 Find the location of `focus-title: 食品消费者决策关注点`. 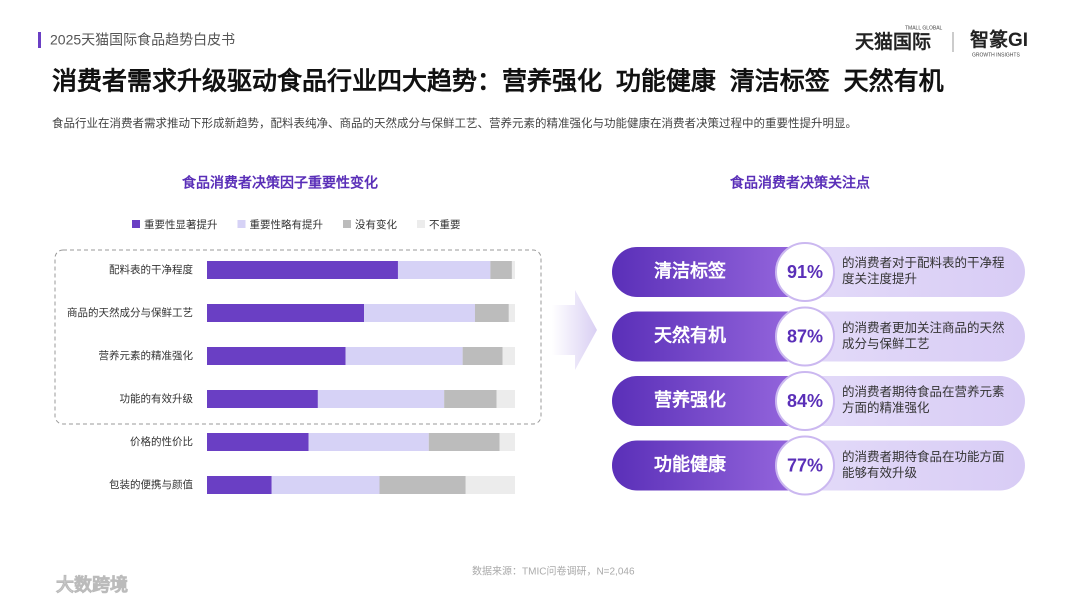

focus-title: 食品消费者决策关注点 is located at coordinates (800, 183).